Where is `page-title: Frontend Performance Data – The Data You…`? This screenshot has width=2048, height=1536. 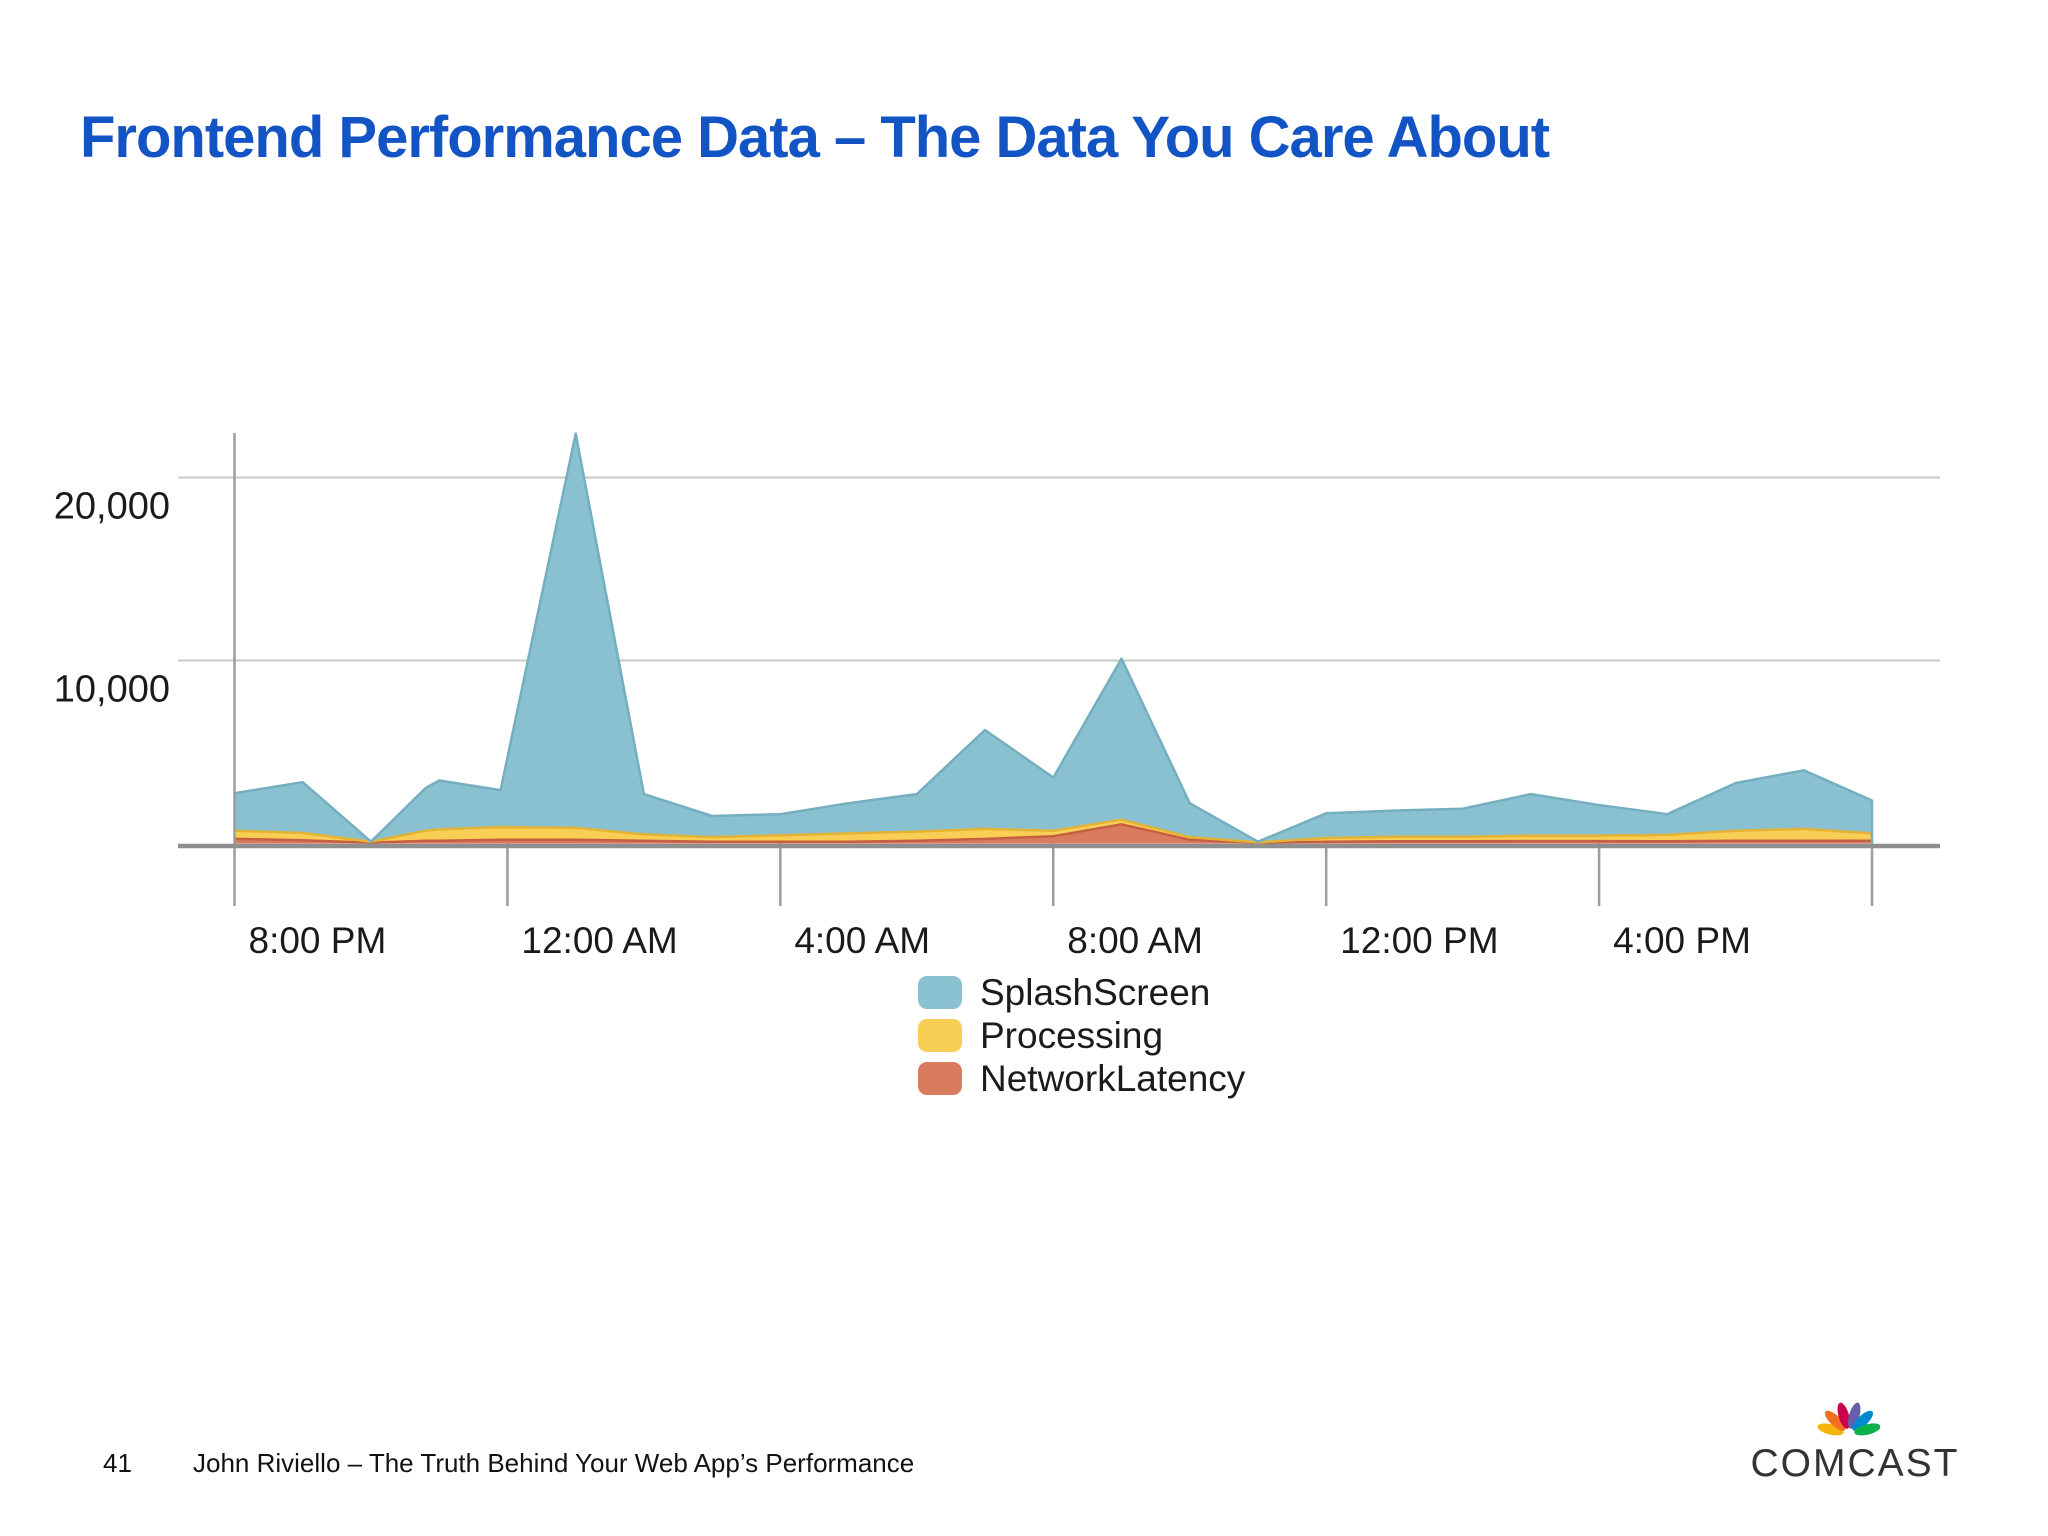 page-title: Frontend Performance Data – The Data You… is located at coordinates (815, 137).